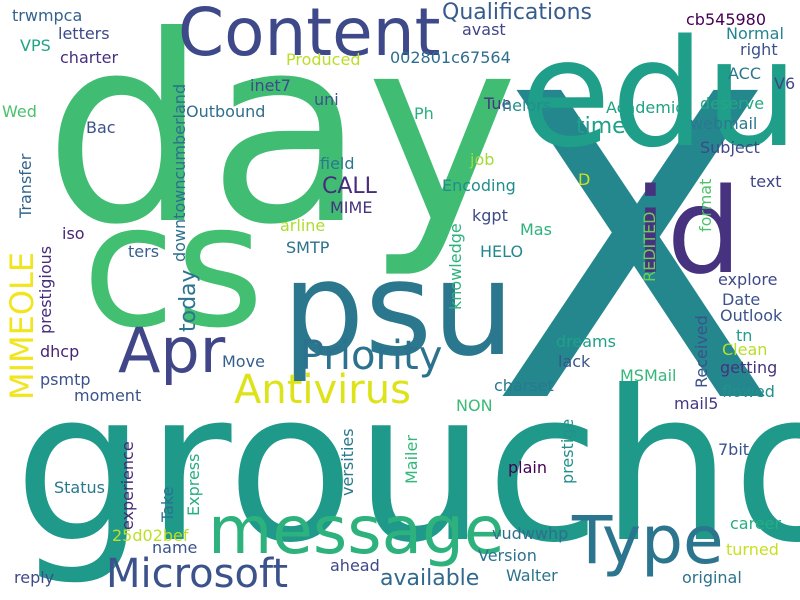 Image resolution: width=800 pixels, height=600 pixels. What do you see at coordinates (188, 300) in the screenshot?
I see `word-today: today` at bounding box center [188, 300].